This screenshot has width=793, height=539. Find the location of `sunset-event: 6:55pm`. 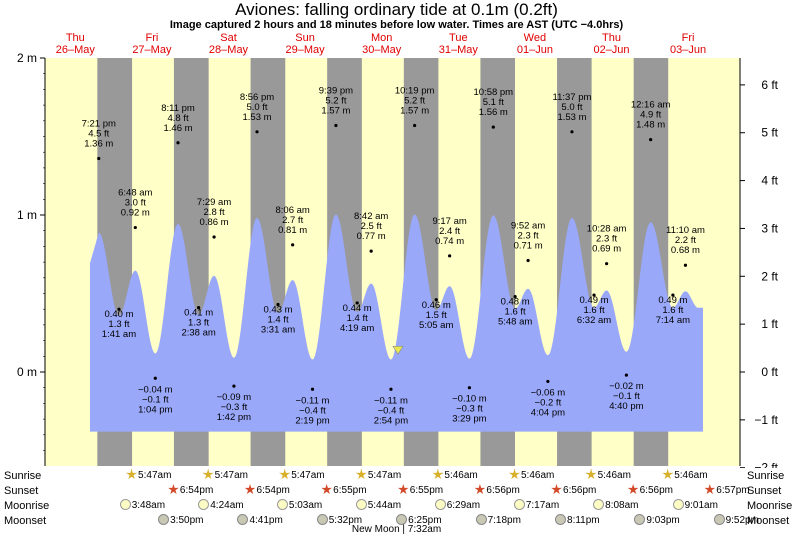

sunset-event: 6:55pm is located at coordinates (344, 490).